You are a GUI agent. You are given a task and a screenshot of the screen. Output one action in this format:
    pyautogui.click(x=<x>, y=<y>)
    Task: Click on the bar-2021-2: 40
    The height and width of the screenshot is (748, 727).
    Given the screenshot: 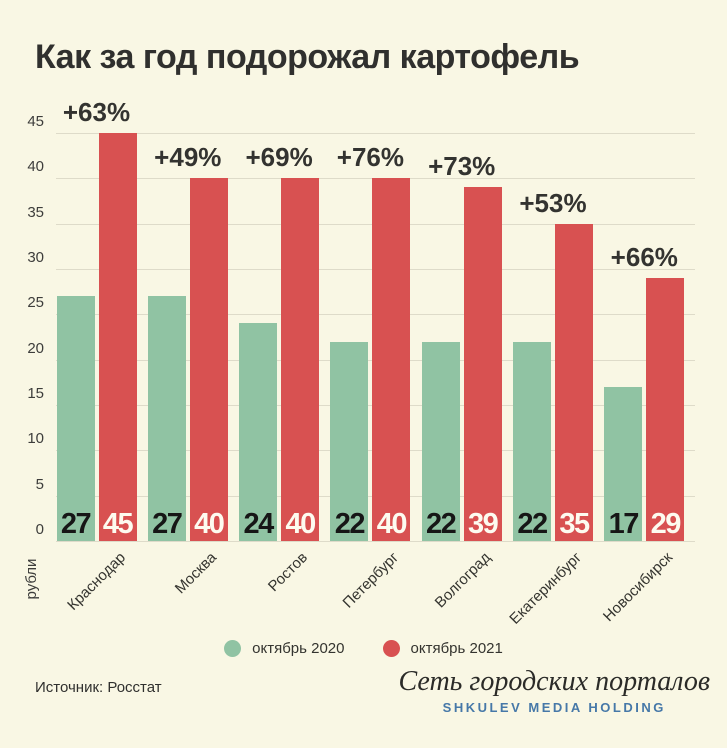 What is the action you would take?
    pyautogui.click(x=300, y=359)
    